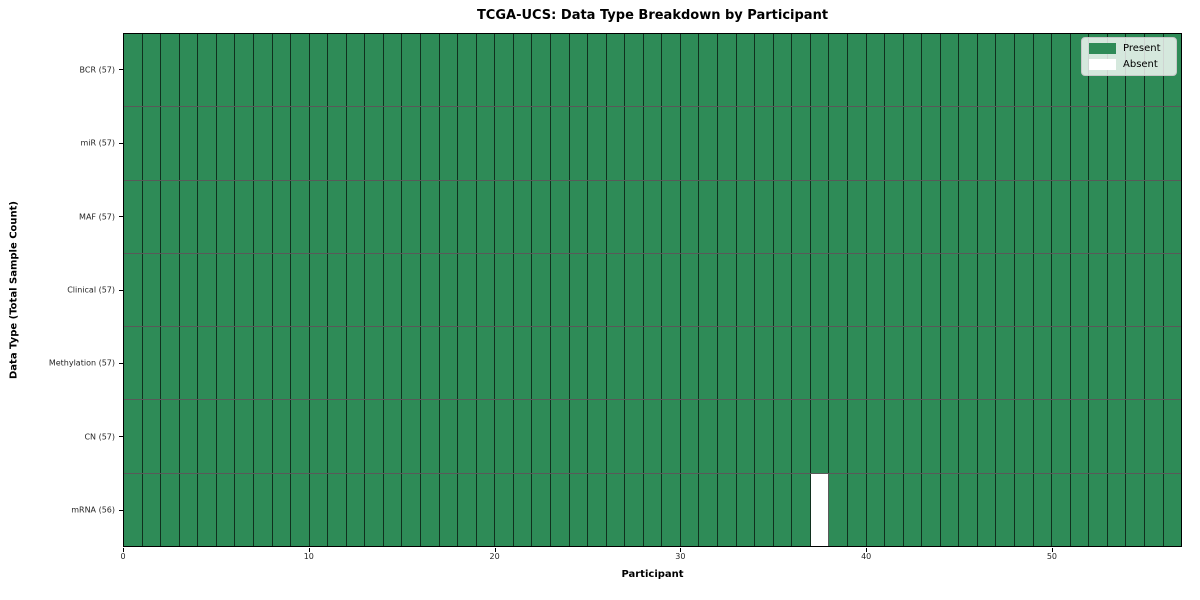 The height and width of the screenshot is (600, 1200). What do you see at coordinates (651, 558) in the screenshot?
I see `x-tick-labels: 0 10 20 30 40 50` at bounding box center [651, 558].